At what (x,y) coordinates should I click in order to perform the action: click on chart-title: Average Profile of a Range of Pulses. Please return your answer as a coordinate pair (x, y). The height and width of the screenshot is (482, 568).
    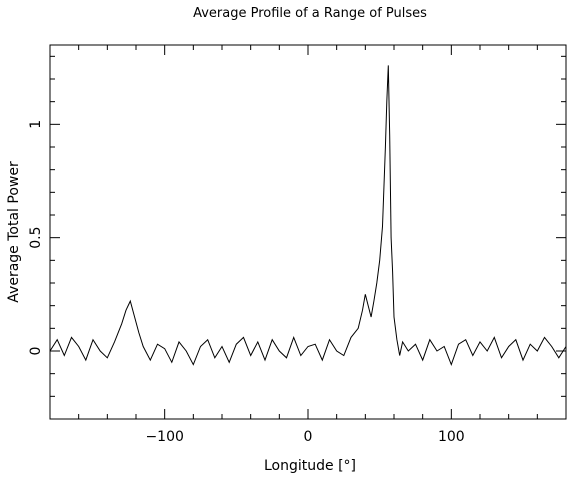
    Looking at the image, I should click on (310, 13).